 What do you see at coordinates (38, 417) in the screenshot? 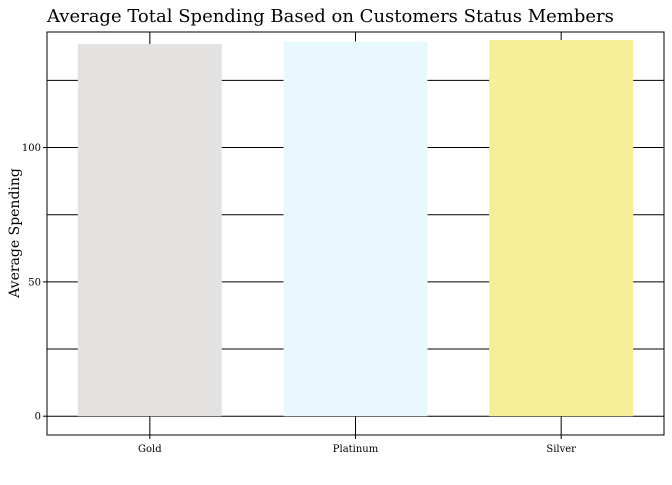
I see `y-tick-label: 0` at bounding box center [38, 417].